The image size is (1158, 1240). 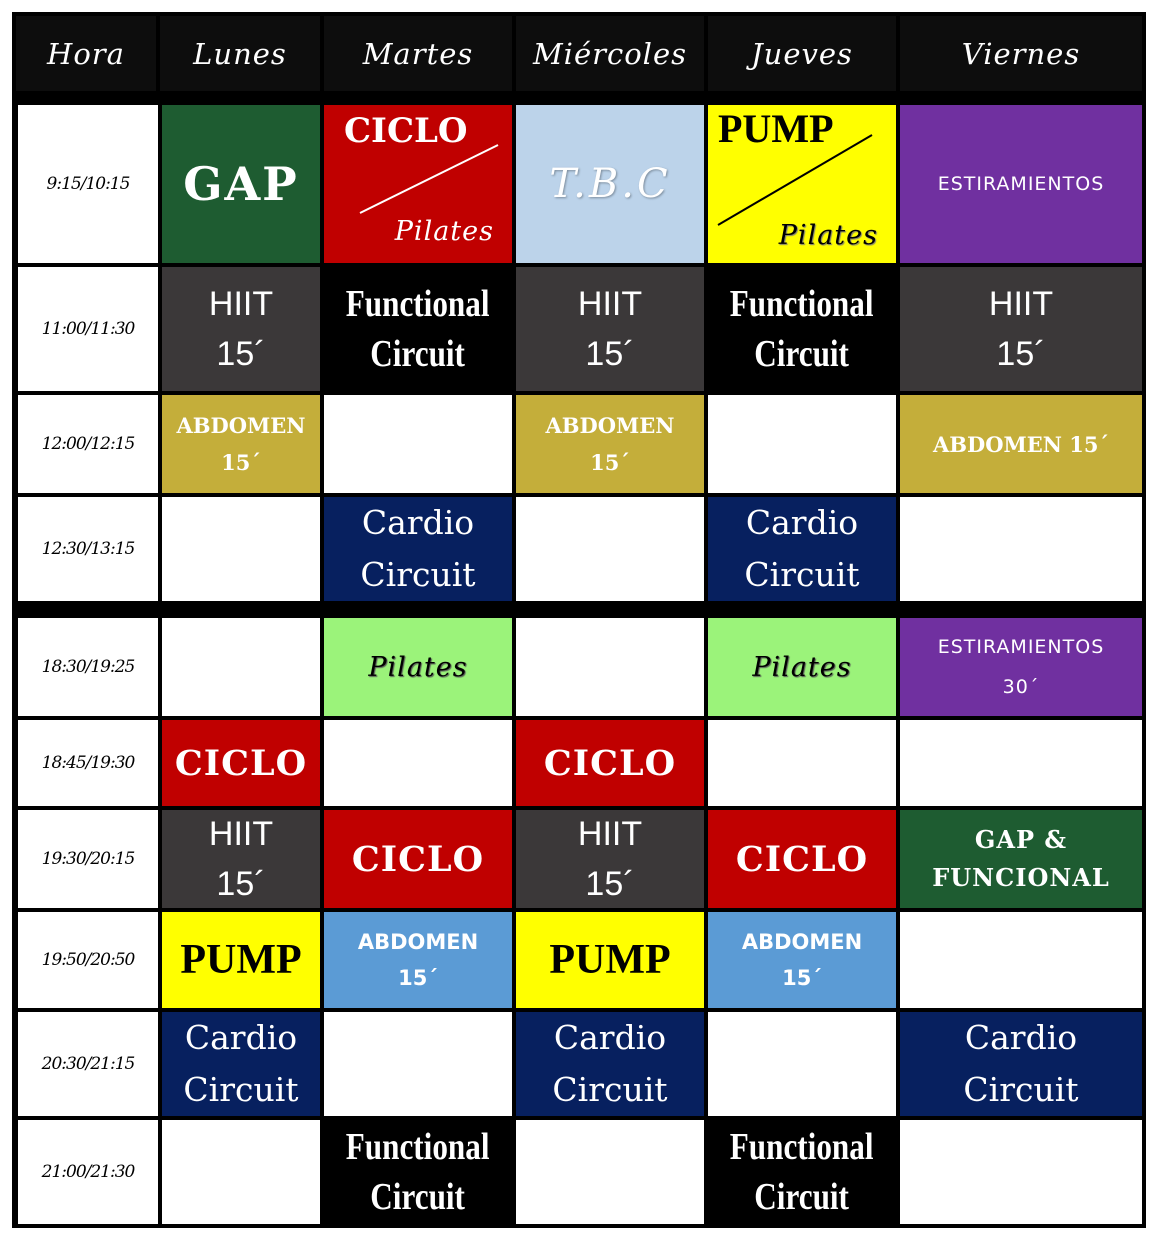 What do you see at coordinates (1021, 667) in the screenshot?
I see `class-estiramientos: ESTIRAMIENTOS 30´` at bounding box center [1021, 667].